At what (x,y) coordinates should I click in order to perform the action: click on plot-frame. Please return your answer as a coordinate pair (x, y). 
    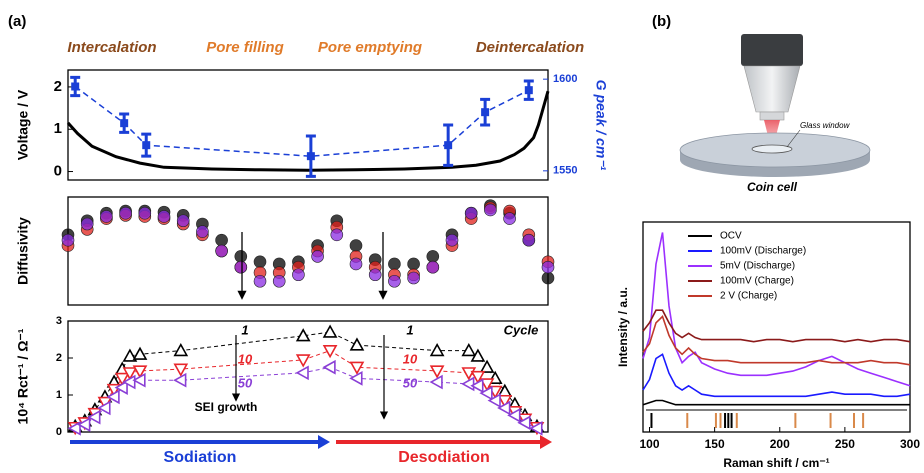
    Looking at the image, I should click on (308, 376).